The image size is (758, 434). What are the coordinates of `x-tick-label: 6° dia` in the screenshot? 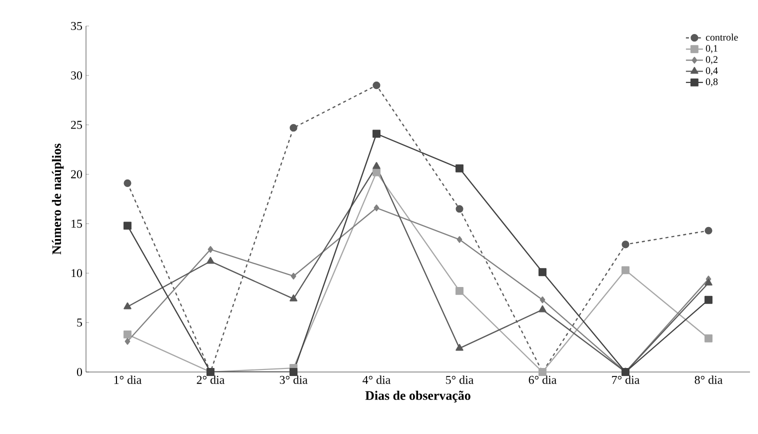 It's located at (542, 380).